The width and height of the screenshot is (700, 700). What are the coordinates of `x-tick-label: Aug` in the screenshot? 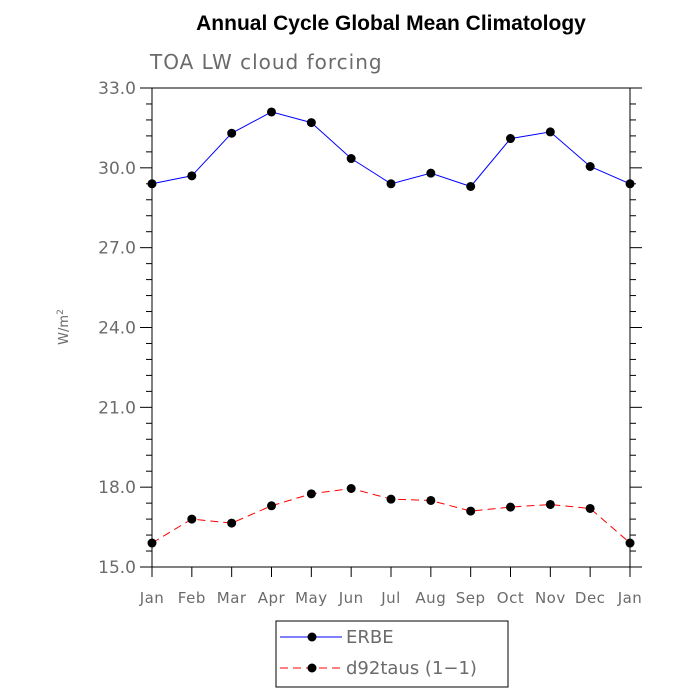 It's located at (430, 598).